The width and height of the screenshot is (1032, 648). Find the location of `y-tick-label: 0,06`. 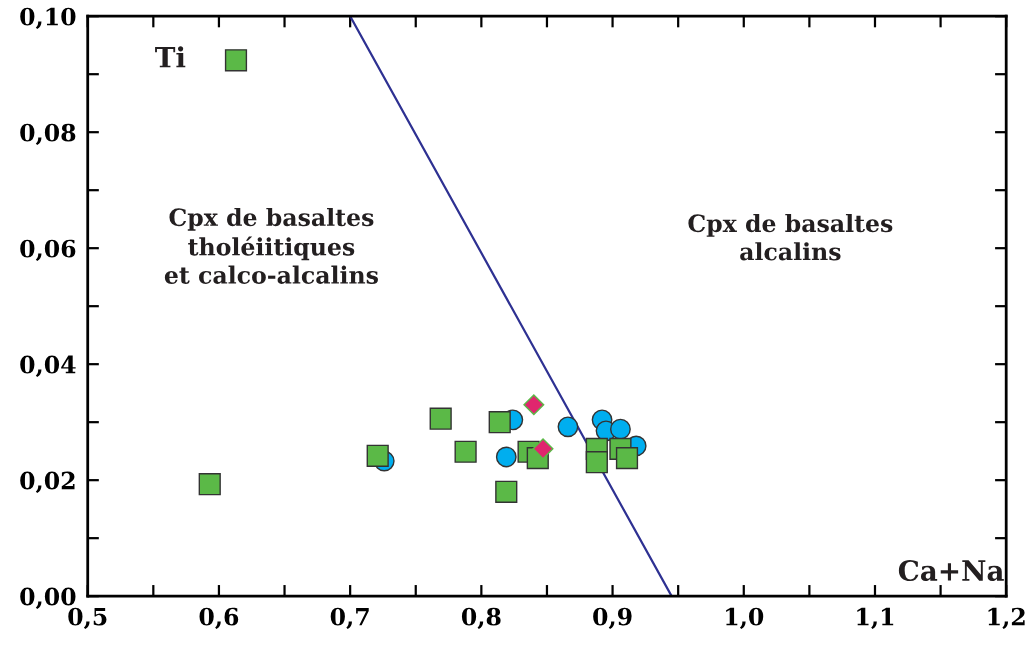

y-tick-label: 0,06 is located at coordinates (48, 250).